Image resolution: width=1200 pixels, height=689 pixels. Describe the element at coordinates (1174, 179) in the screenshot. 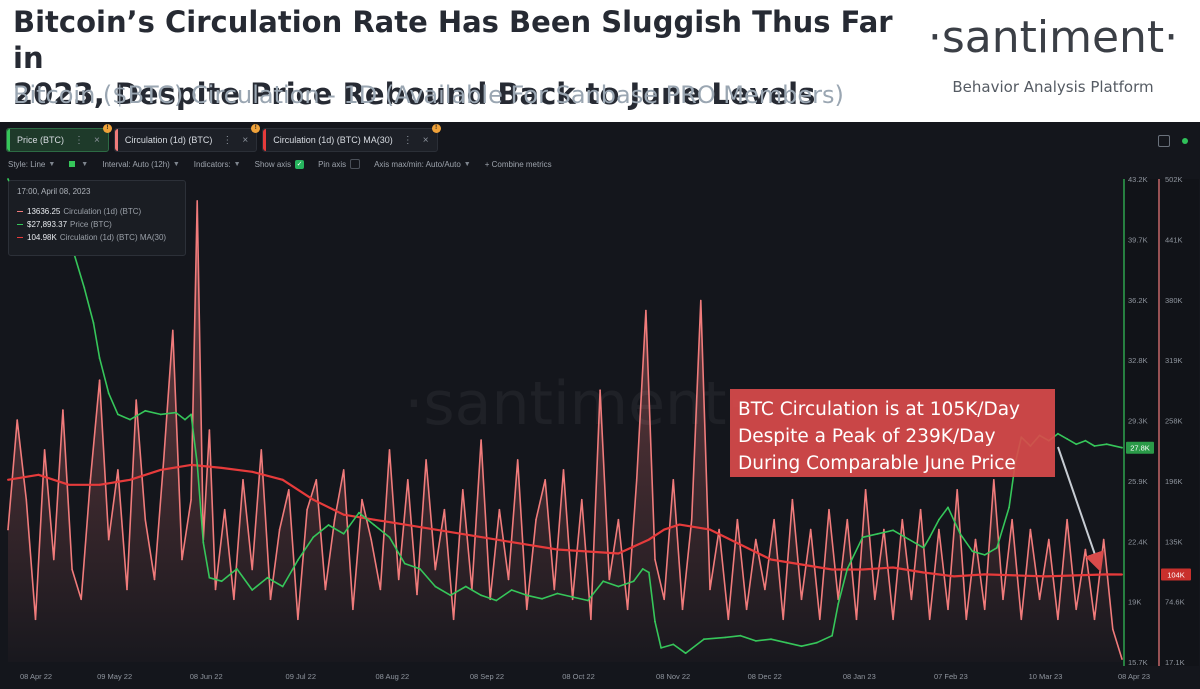

I see `circulation-tick-label: 502K` at that location.